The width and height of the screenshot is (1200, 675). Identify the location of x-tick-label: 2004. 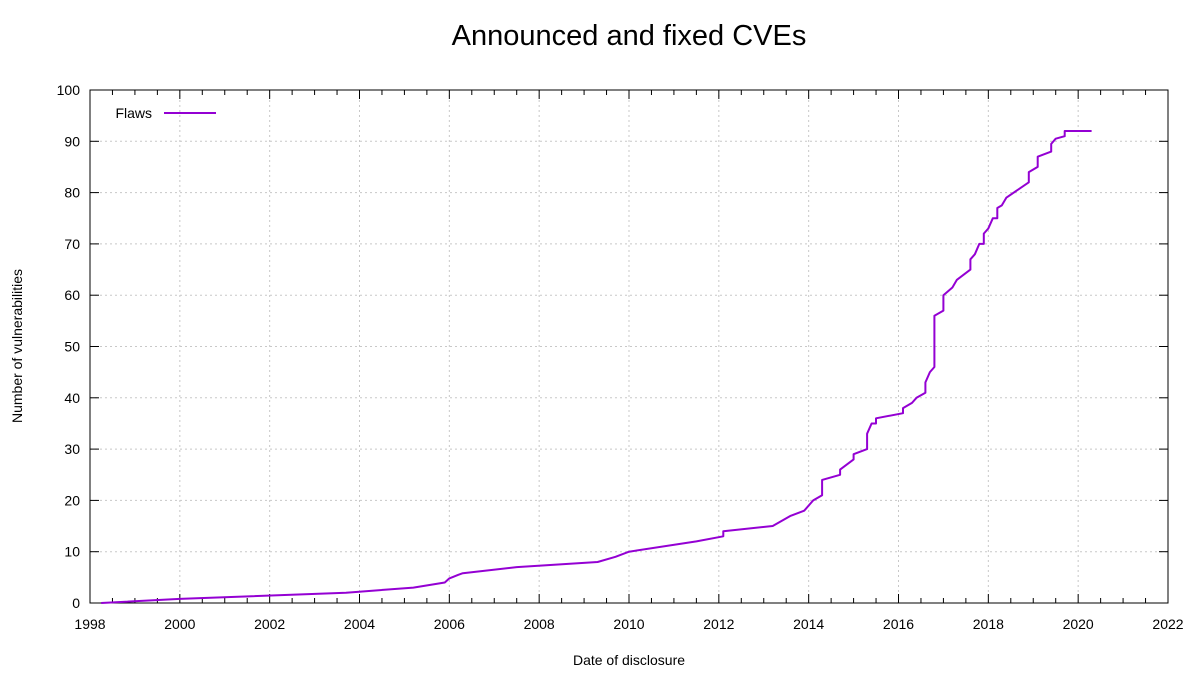
(359, 624).